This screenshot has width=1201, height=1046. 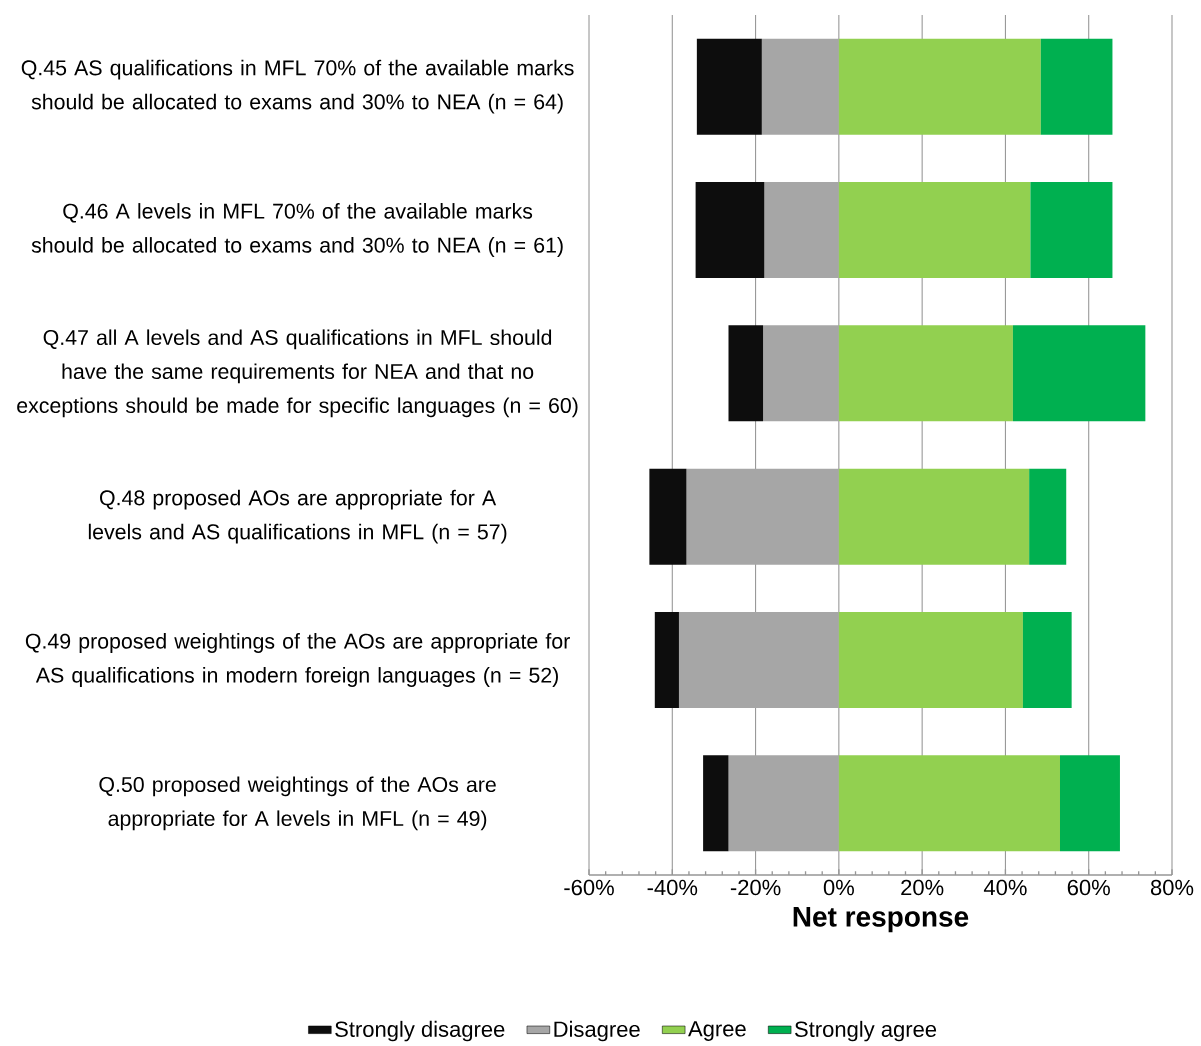 I want to click on y-tick-label: Q.49 proposed weightings of the AOs are appropriate for AS qualifications in modern foreign languages (n = 52), so click(x=297, y=660).